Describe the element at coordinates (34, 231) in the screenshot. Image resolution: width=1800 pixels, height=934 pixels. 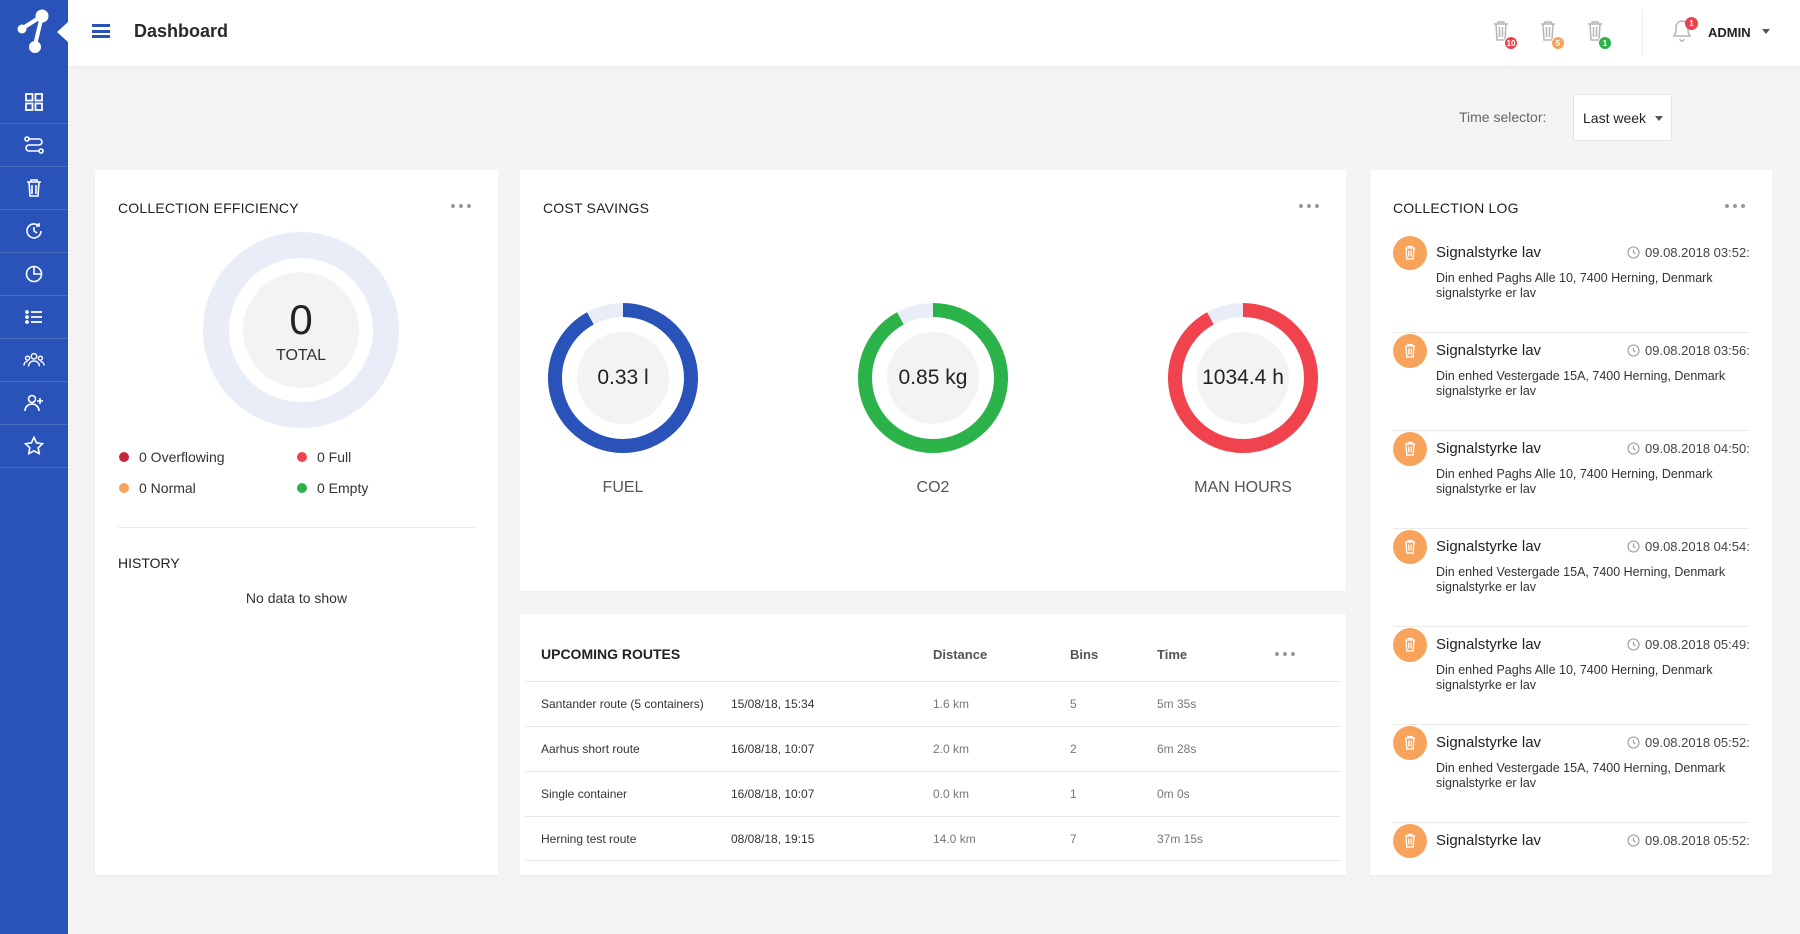
I see `sidebar-item-history` at that location.